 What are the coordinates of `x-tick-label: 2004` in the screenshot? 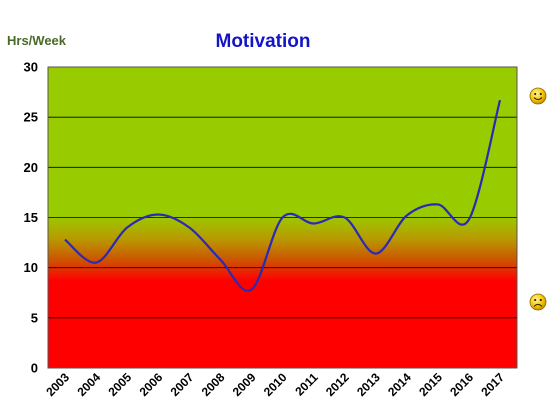 It's located at (88, 384).